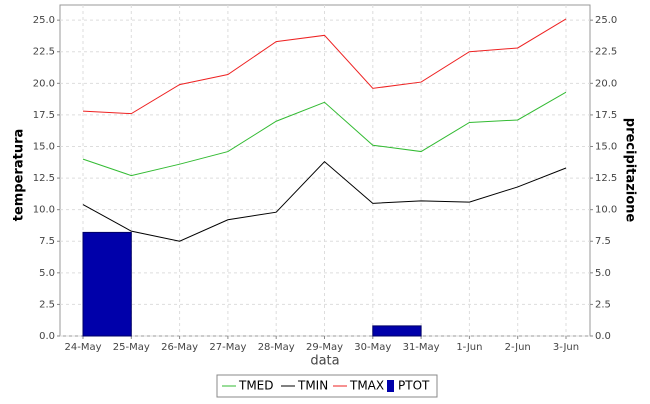  Describe the element at coordinates (390, 386) in the screenshot. I see `legend-swatch` at that location.